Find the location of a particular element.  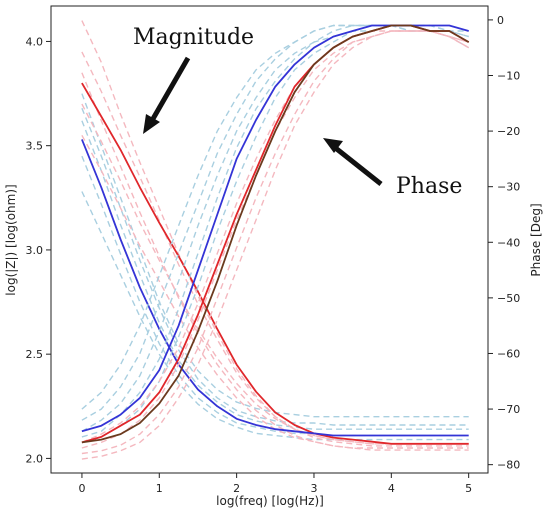

y-right-tick-label-5: −50 is located at coordinates (508, 298).